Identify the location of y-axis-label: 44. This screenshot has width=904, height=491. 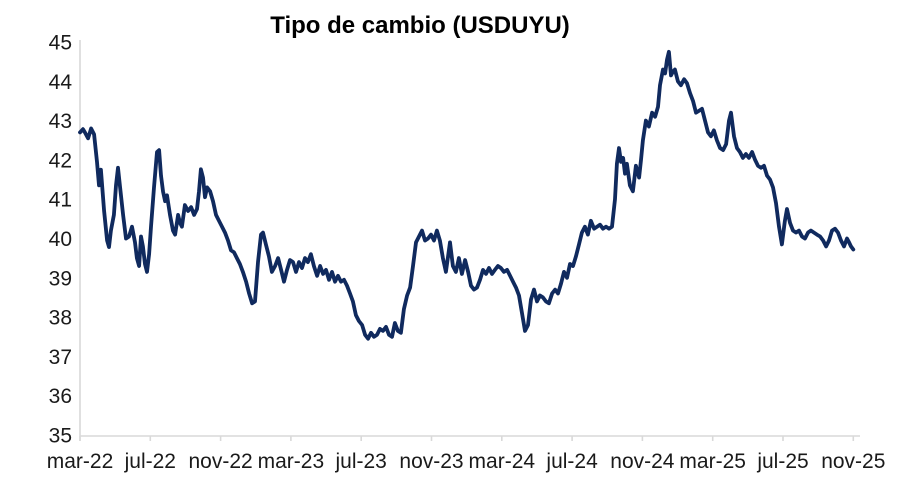
(61, 82).